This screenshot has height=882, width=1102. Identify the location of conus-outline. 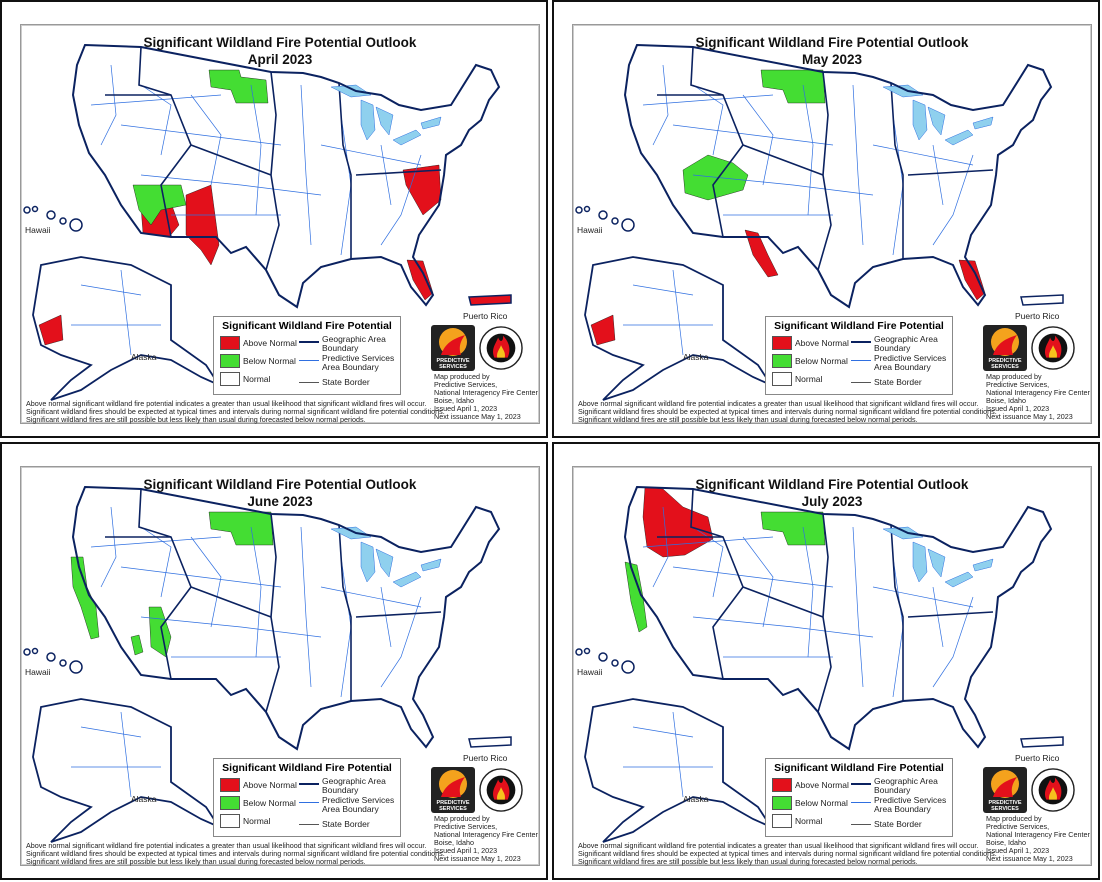
(838, 176).